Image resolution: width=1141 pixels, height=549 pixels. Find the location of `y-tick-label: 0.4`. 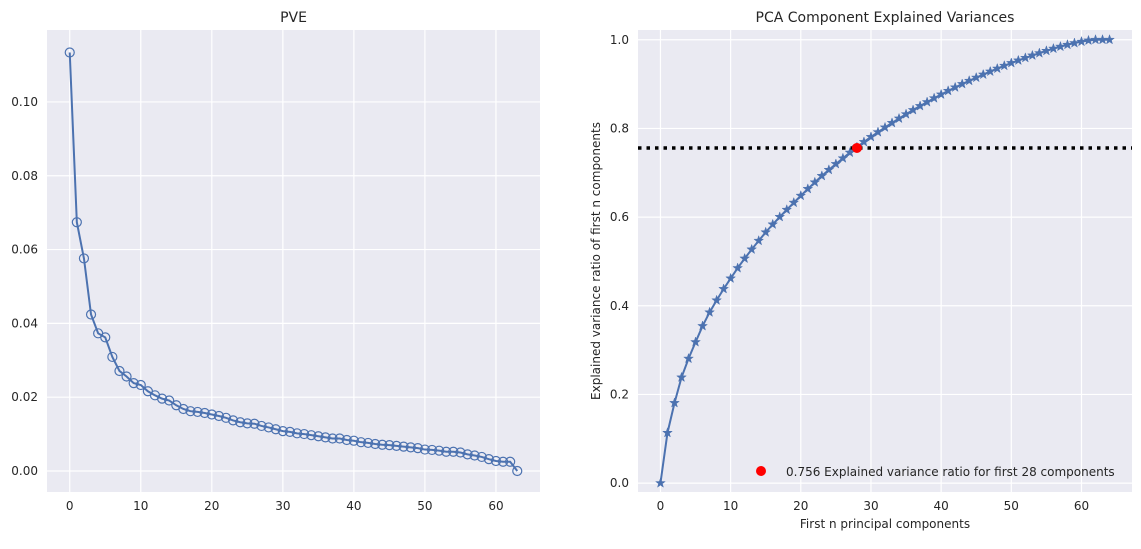

y-tick-label: 0.4 is located at coordinates (619, 306).